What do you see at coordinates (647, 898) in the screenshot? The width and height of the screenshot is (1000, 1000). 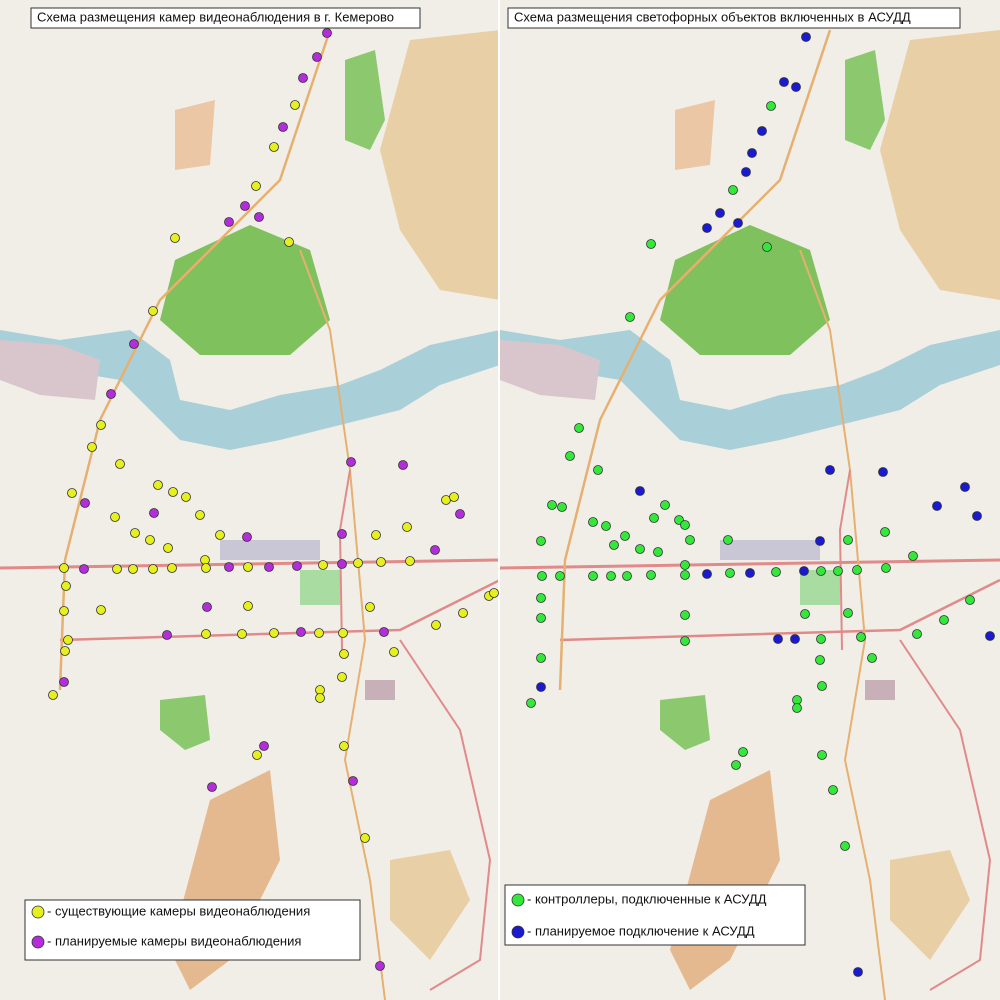 I see `legend-text: - контроллеры, подключенные к АСУДД` at bounding box center [647, 898].